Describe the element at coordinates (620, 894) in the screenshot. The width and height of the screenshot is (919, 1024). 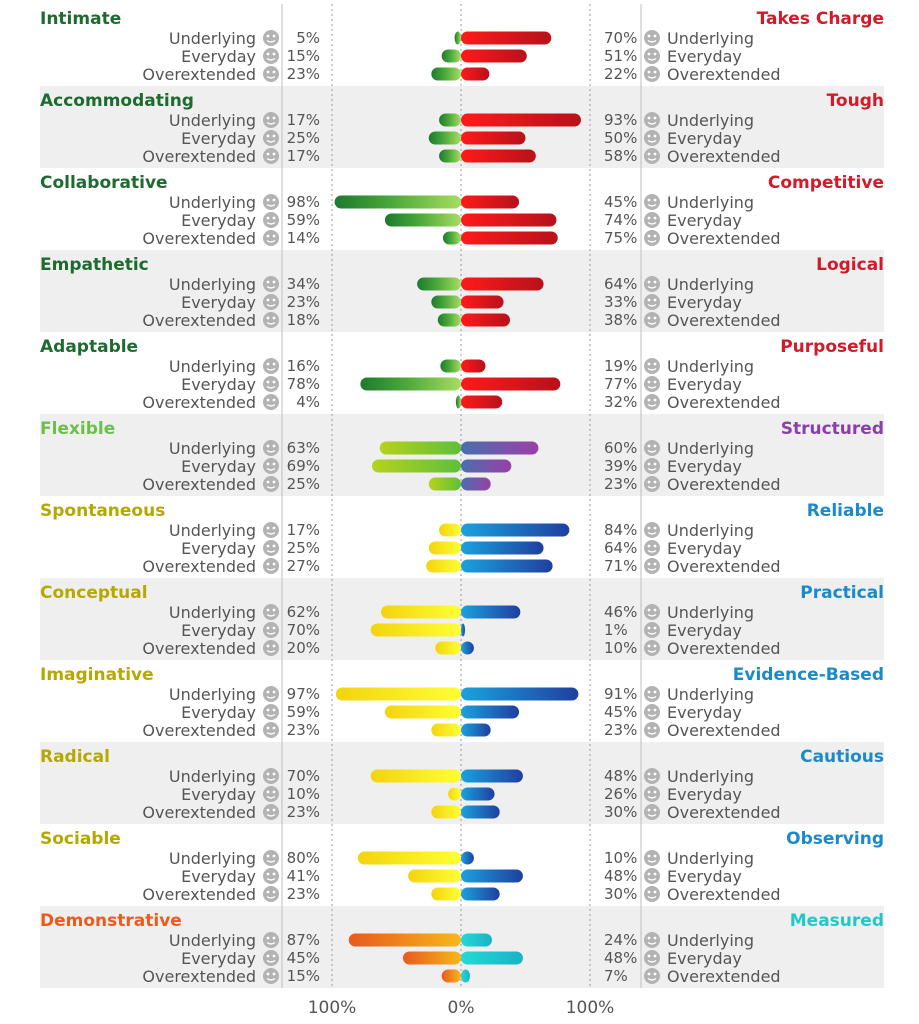
I see `right-value-label: 30%` at that location.